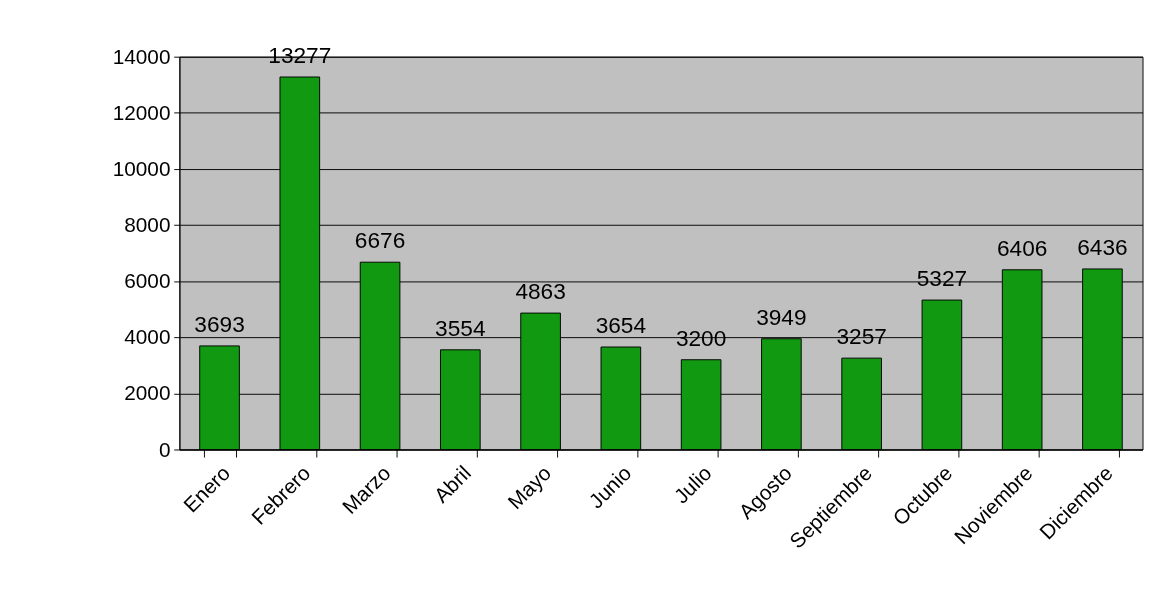 Image resolution: width=1152 pixels, height=614 pixels. What do you see at coordinates (147, 393) in the screenshot?
I see `y-tick-label: 2000` at bounding box center [147, 393].